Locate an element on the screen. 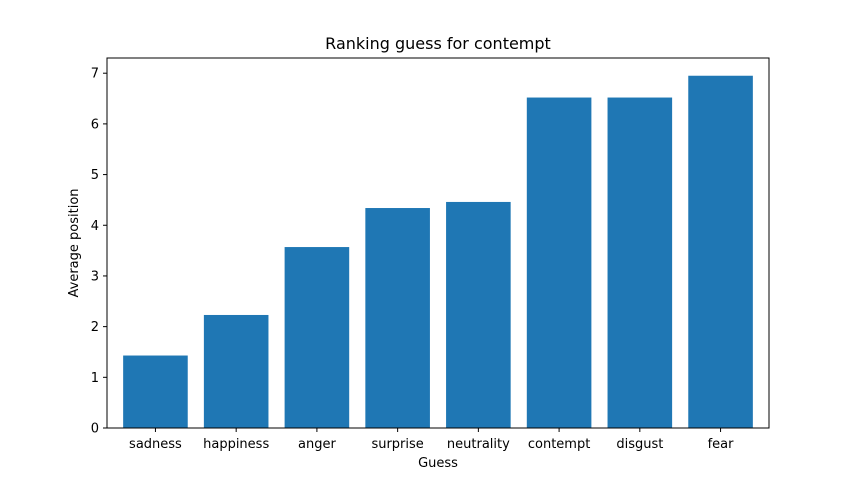 This screenshot has height=480, width=854. x-tick-label-disgust: disgust is located at coordinates (639, 444).